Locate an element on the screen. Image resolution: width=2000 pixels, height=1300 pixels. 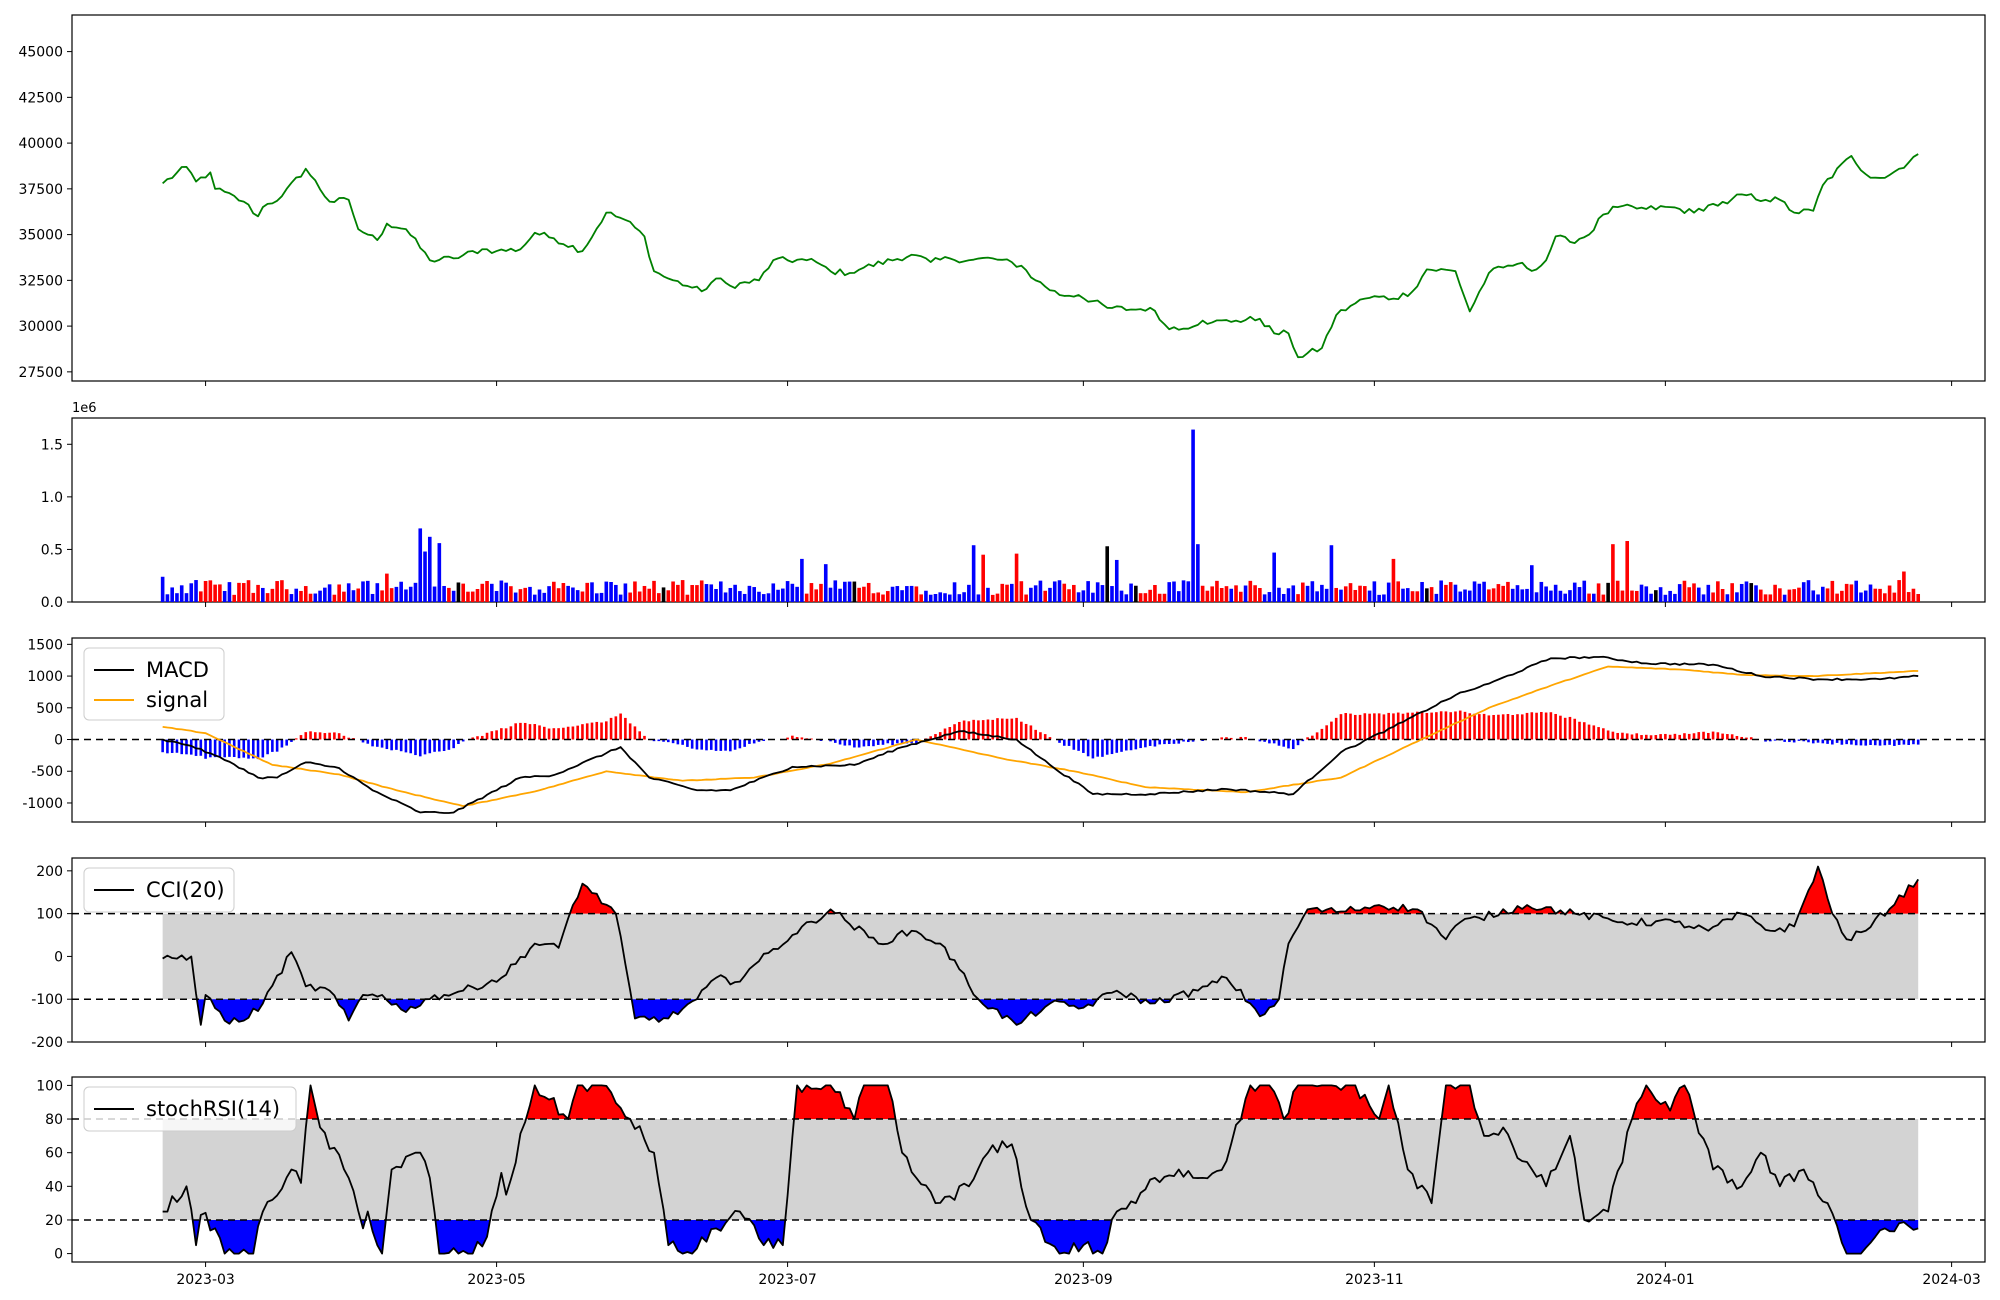
cci-overbought-fill is located at coordinates (1816, 890).